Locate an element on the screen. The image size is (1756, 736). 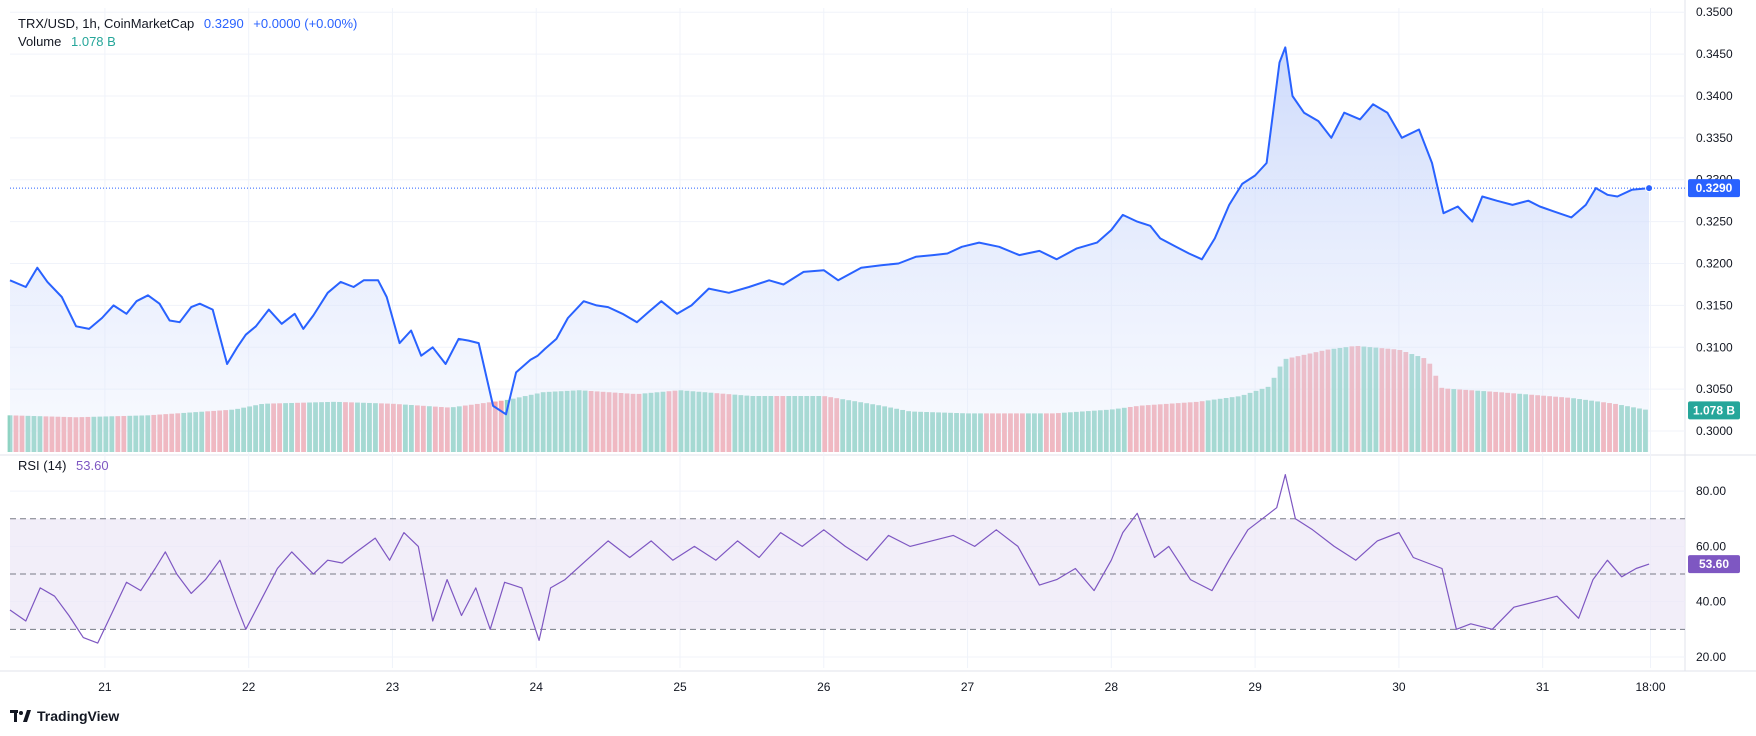
last-price-dot is located at coordinates (1649, 188).